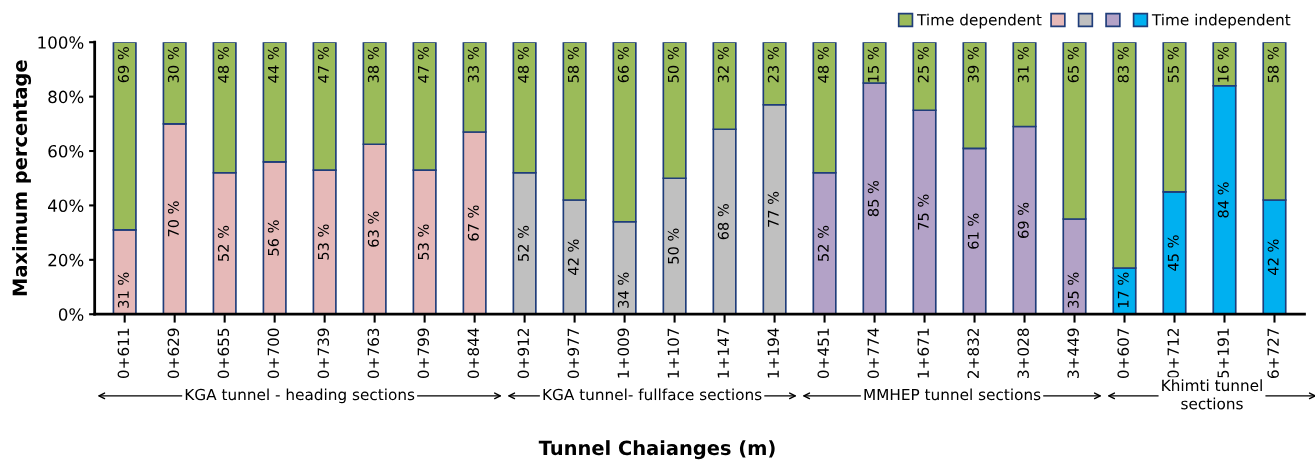 Image resolution: width=1315 pixels, height=469 pixels. Describe the element at coordinates (979, 21) in the screenshot. I see `legend-label: Time dependent` at that location.